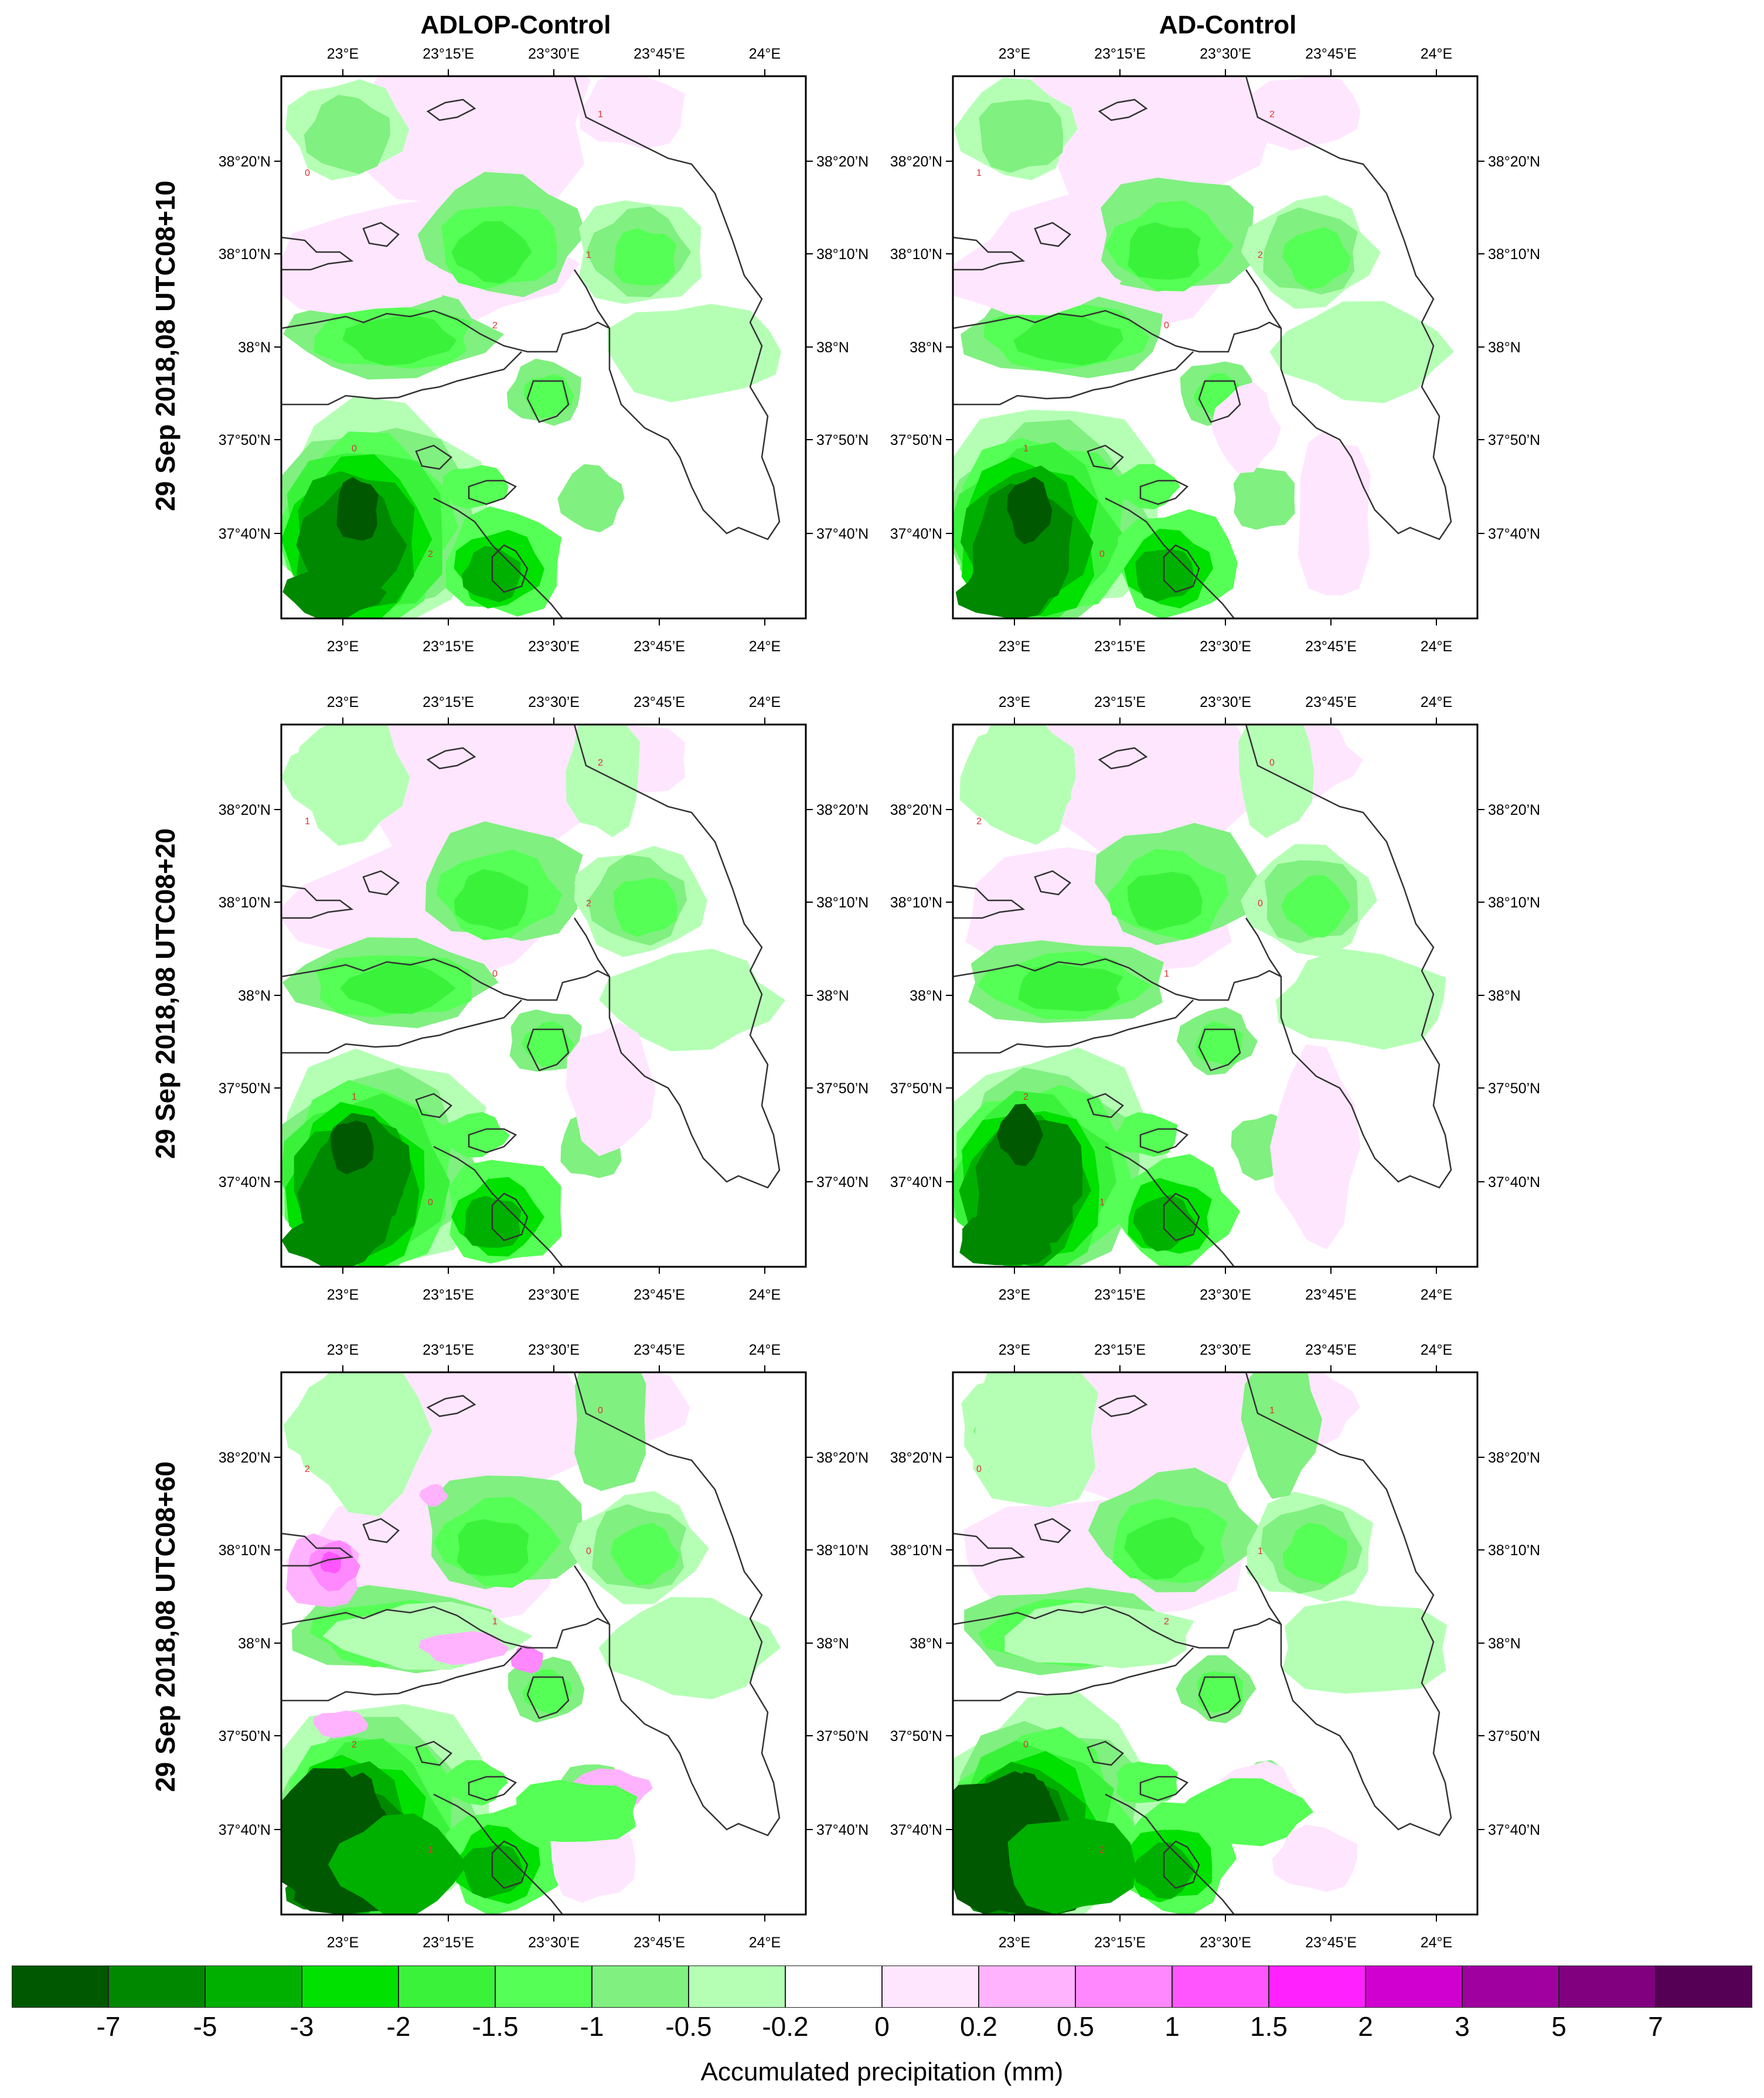 Image resolution: width=1764 pixels, height=2098 pixels. I want to click on lon-tick-top: 23°45’E, so click(659, 1350).